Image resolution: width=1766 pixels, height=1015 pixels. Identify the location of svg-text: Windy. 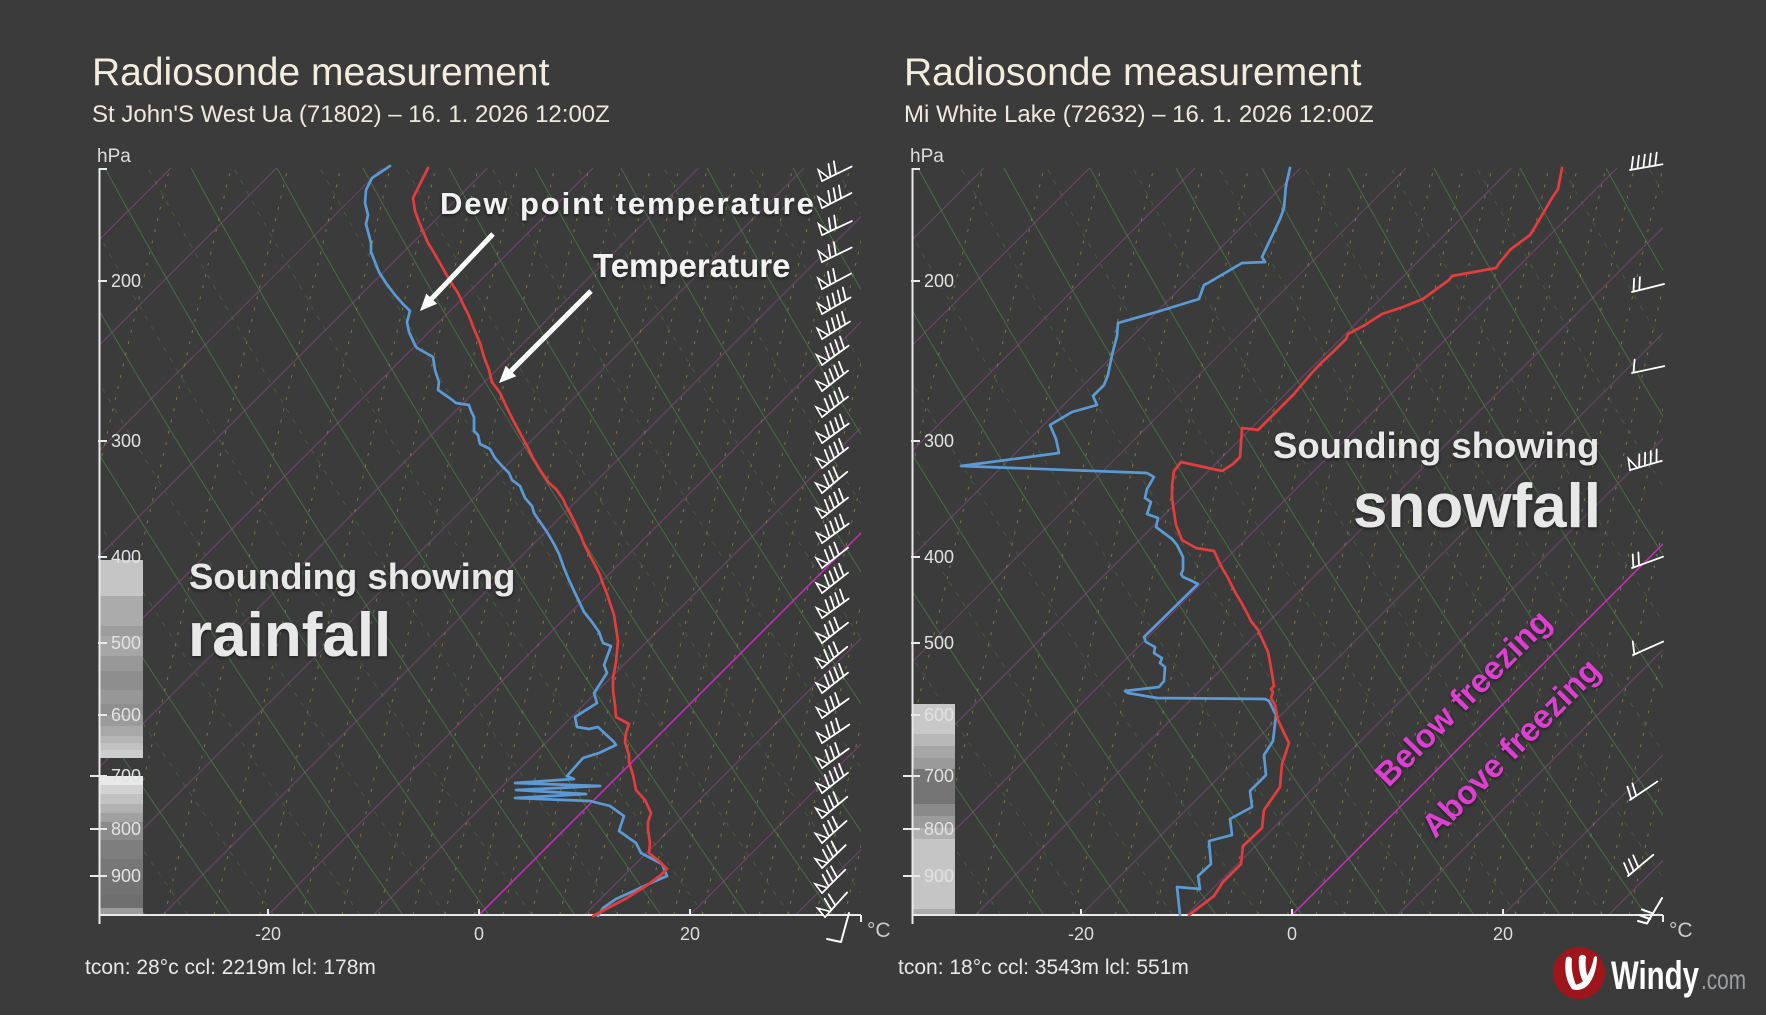
(1655, 976).